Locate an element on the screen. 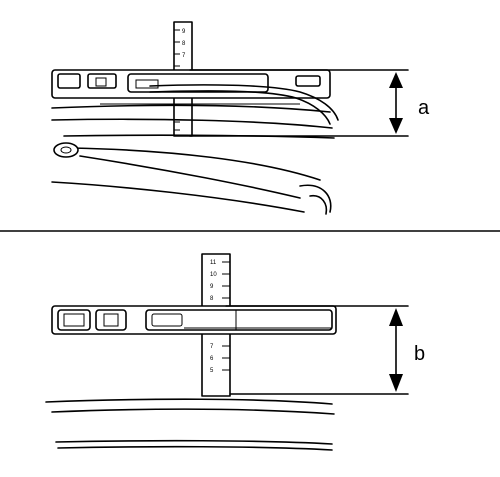 This screenshot has width=500, height=477. bottom-ruler-tick-label: 7 is located at coordinates (212, 347).